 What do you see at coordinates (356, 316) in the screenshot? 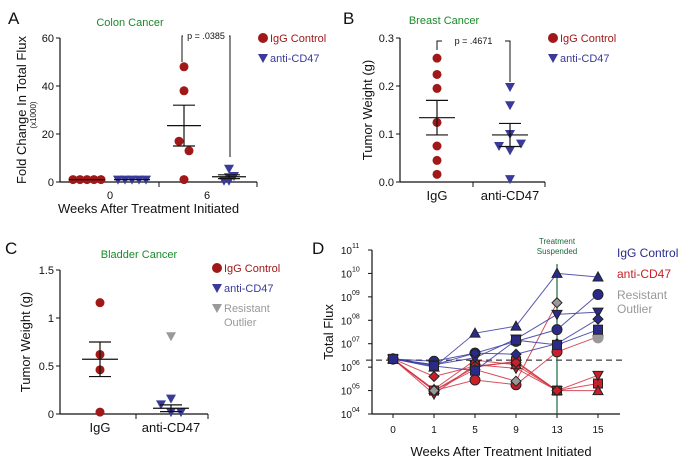
I see `y-tick-exponent: 08` at bounding box center [356, 316].